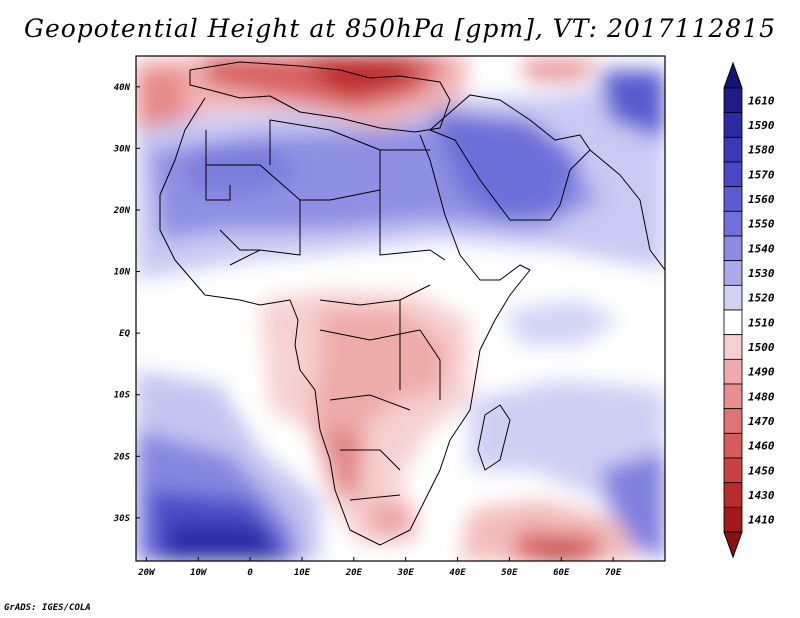 The height and width of the screenshot is (618, 800). Describe the element at coordinates (561, 573) in the screenshot. I see `lon-tick-label: 60E` at that location.